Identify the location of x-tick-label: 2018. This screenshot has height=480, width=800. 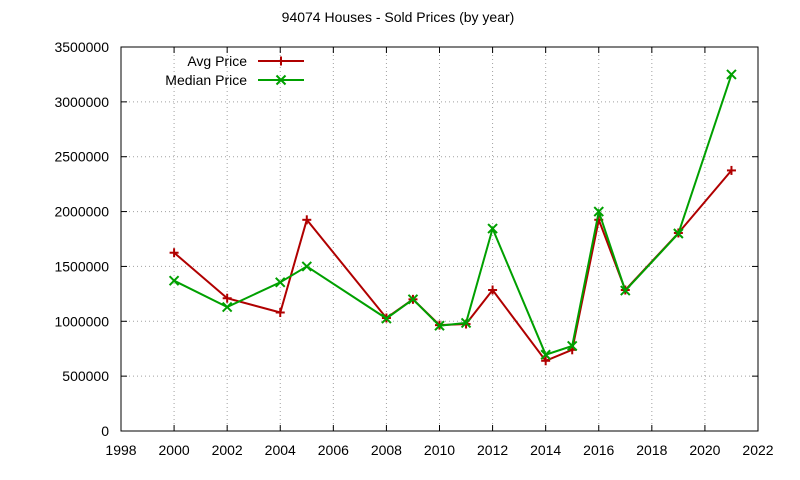
(651, 450).